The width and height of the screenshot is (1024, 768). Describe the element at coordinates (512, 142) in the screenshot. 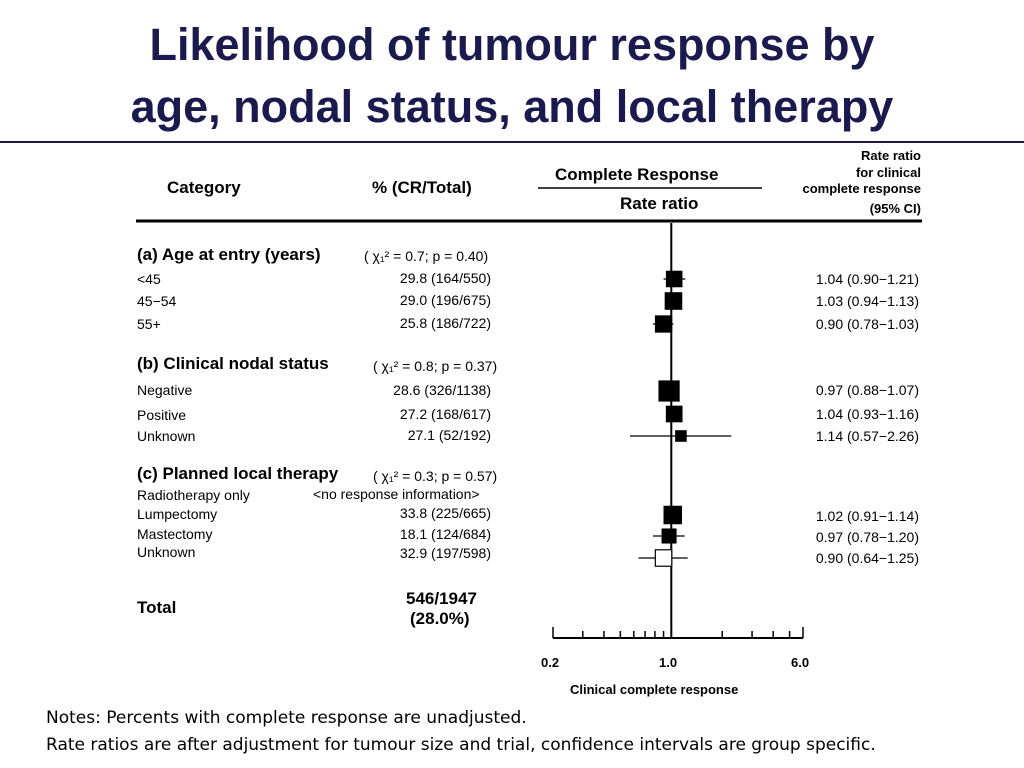

I see `title-divider` at that location.